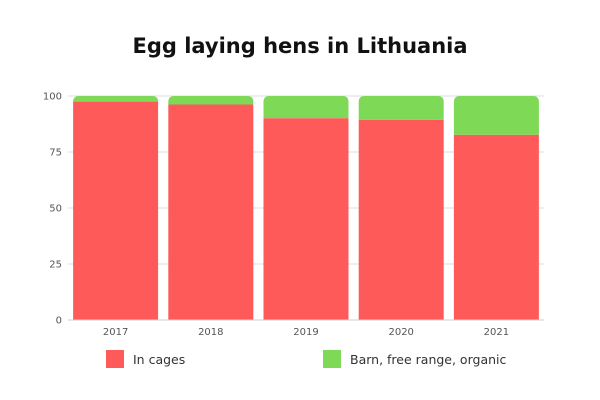 This screenshot has height=400, width=600. I want to click on y-tick-label: 75, so click(55, 153).